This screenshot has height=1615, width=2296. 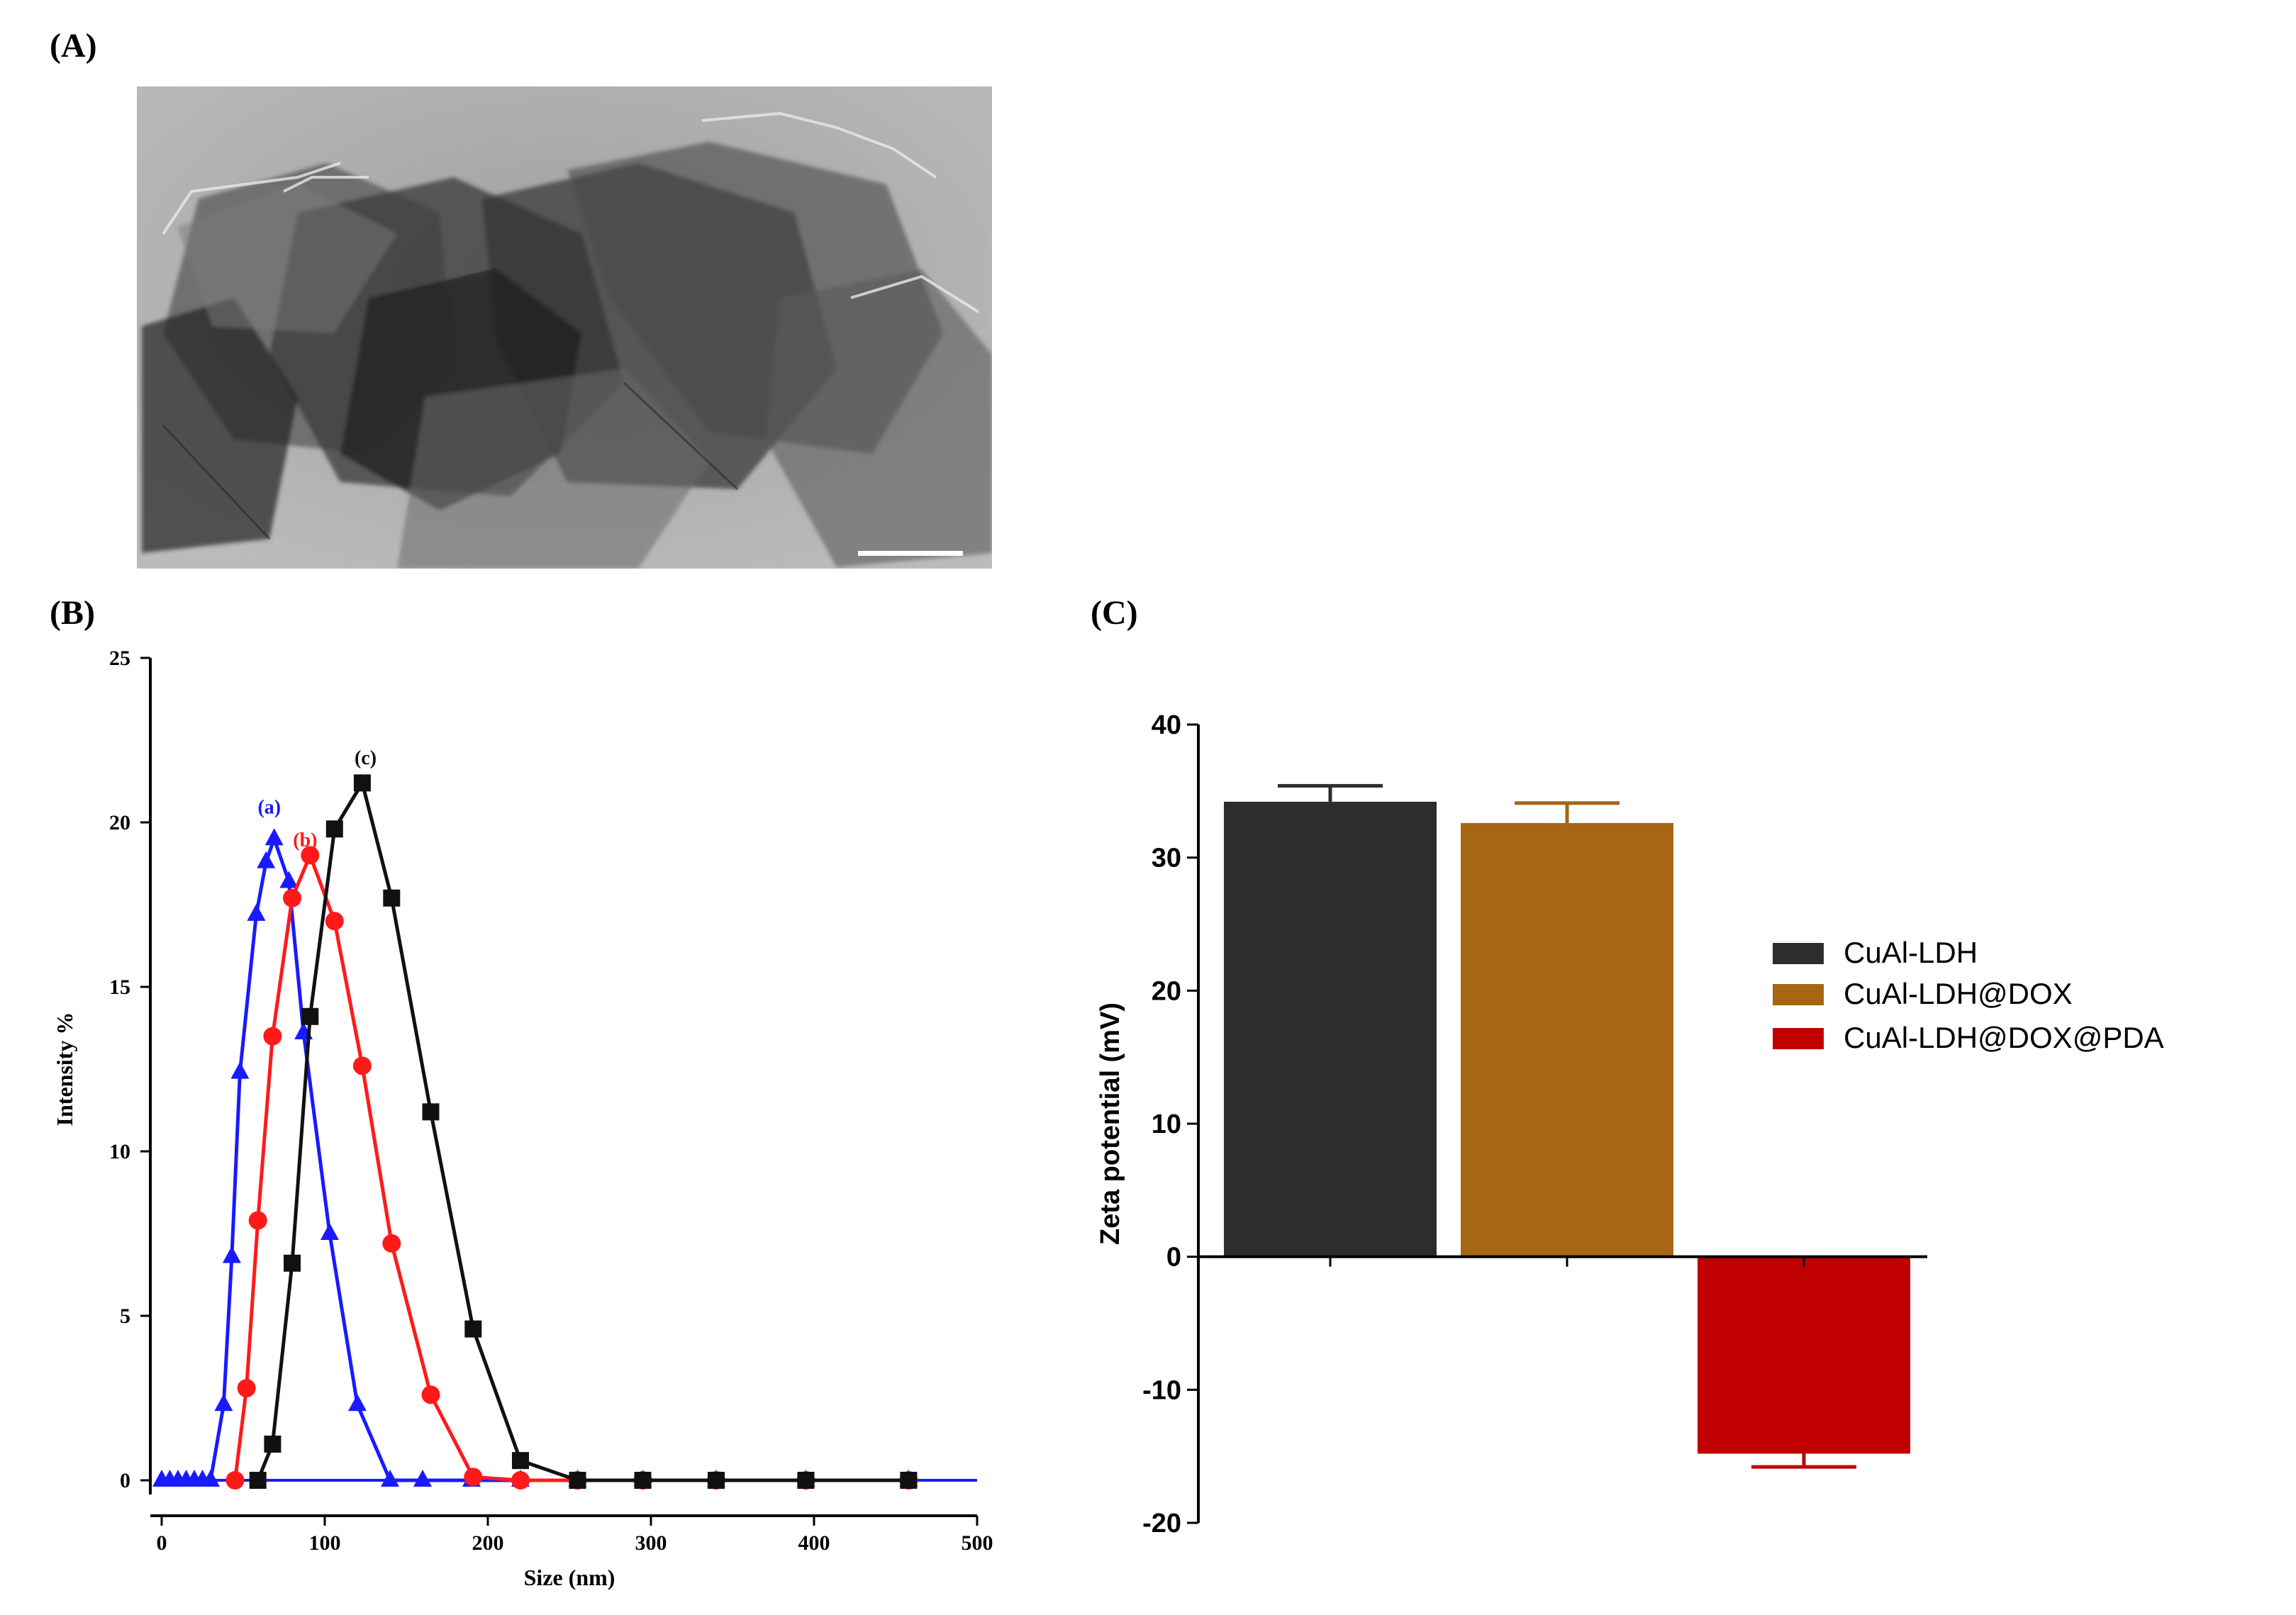 What do you see at coordinates (651, 1543) in the screenshot?
I see `x-tick-label: 300` at bounding box center [651, 1543].